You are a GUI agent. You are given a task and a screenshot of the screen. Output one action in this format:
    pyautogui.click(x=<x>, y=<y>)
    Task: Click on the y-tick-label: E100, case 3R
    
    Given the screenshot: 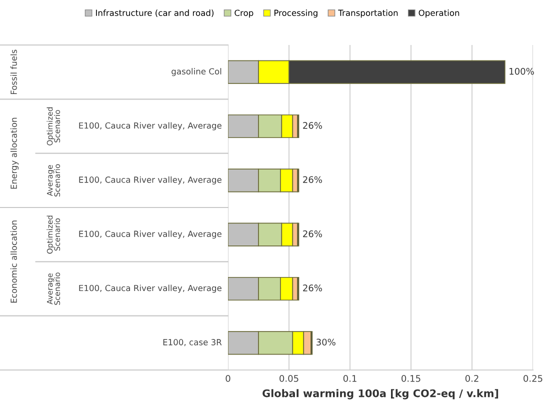 What is the action you would take?
    pyautogui.click(x=192, y=342)
    